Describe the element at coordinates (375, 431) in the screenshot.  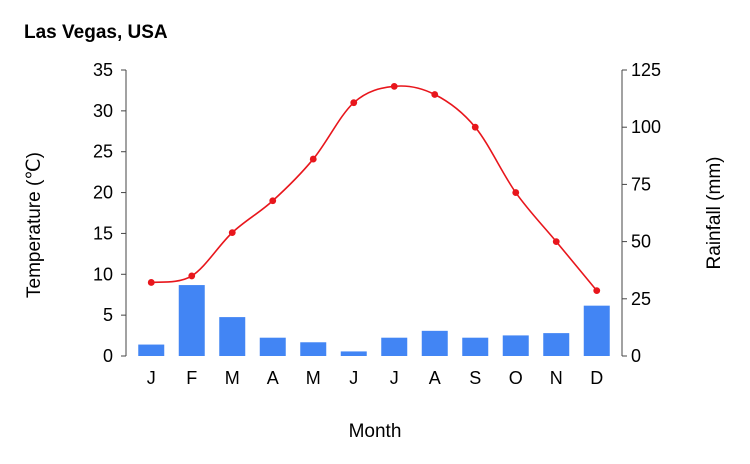
I see `x-axis-label: Month` at that location.